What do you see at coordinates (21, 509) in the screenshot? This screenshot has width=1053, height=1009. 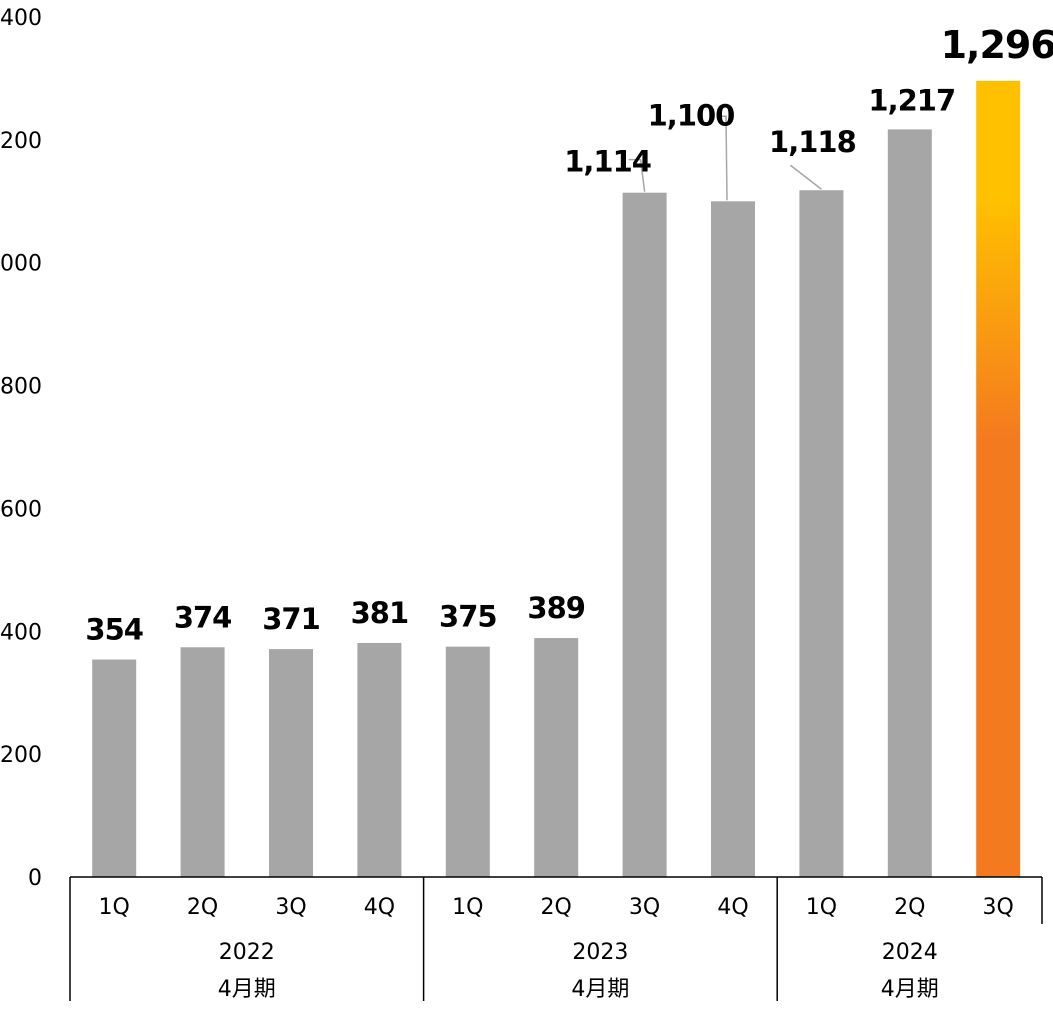 I see `y-tick-label: 600` at bounding box center [21, 509].